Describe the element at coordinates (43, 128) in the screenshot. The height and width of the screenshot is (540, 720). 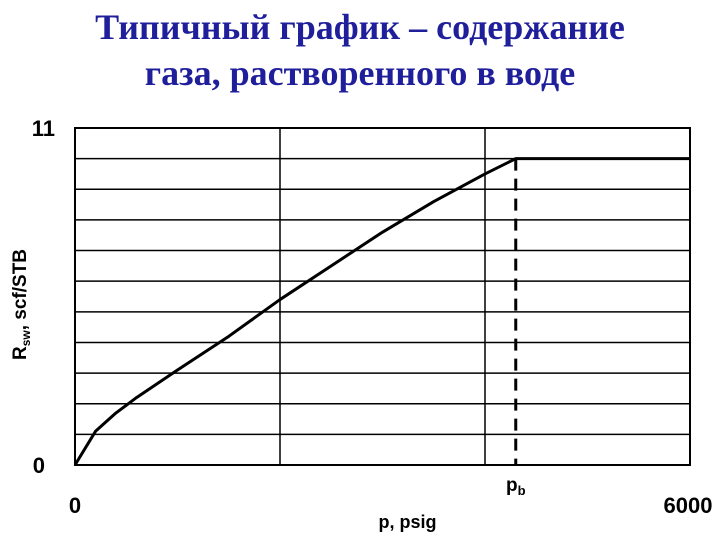
I see `y-tick-label-max: 11` at that location.